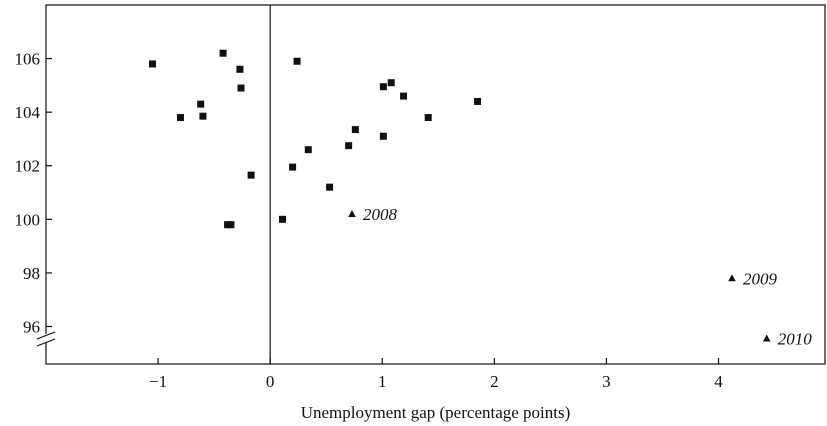 Image resolution: width=827 pixels, height=426 pixels. What do you see at coordinates (31, 326) in the screenshot?
I see `y-tick-label: 96` at bounding box center [31, 326].